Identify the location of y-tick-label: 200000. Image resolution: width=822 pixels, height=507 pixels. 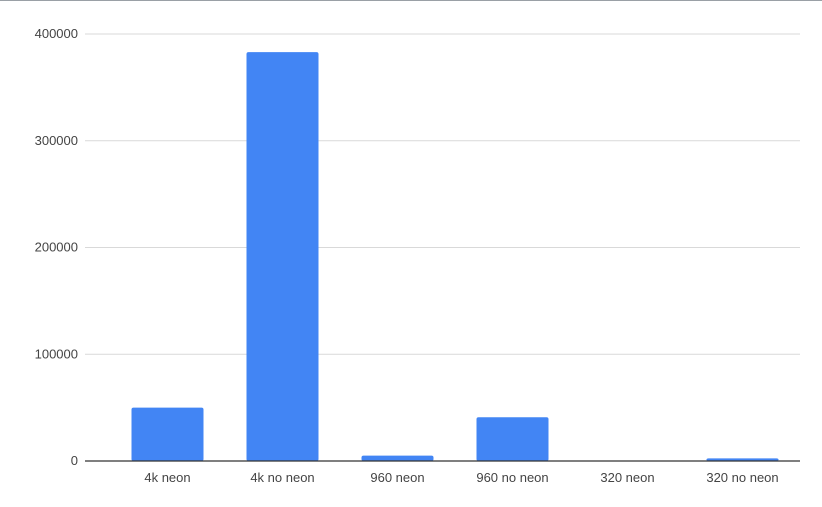
(56, 247).